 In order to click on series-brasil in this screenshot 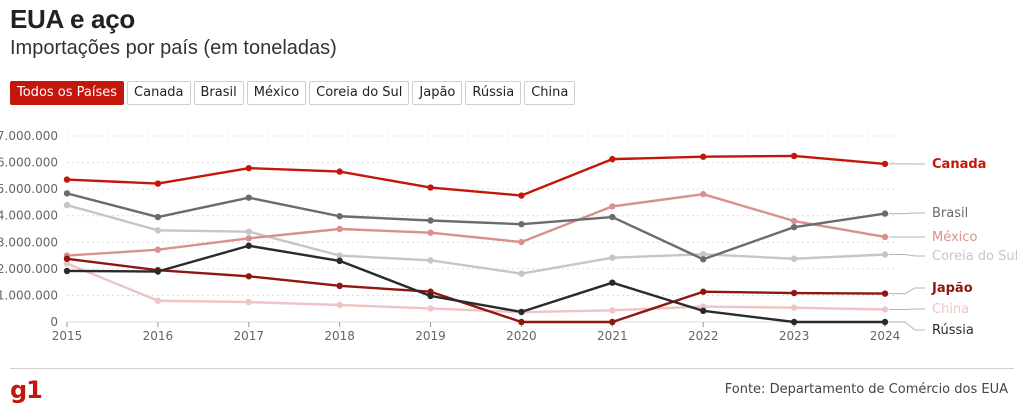, I will do `click(476, 226)`.